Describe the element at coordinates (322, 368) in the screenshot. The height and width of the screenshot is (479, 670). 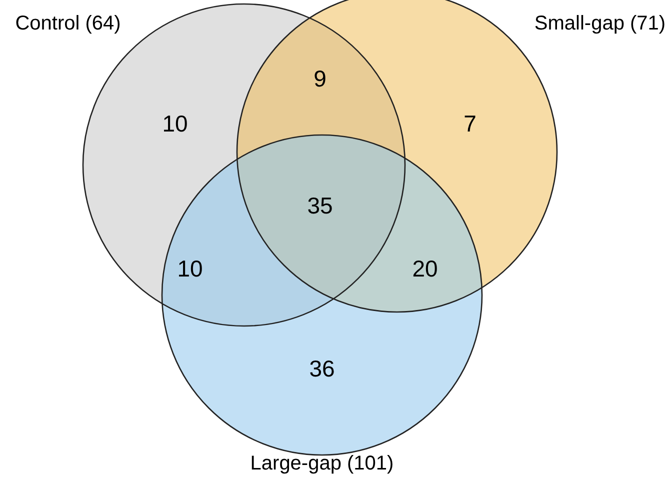
I see `data-label: 36` at that location.